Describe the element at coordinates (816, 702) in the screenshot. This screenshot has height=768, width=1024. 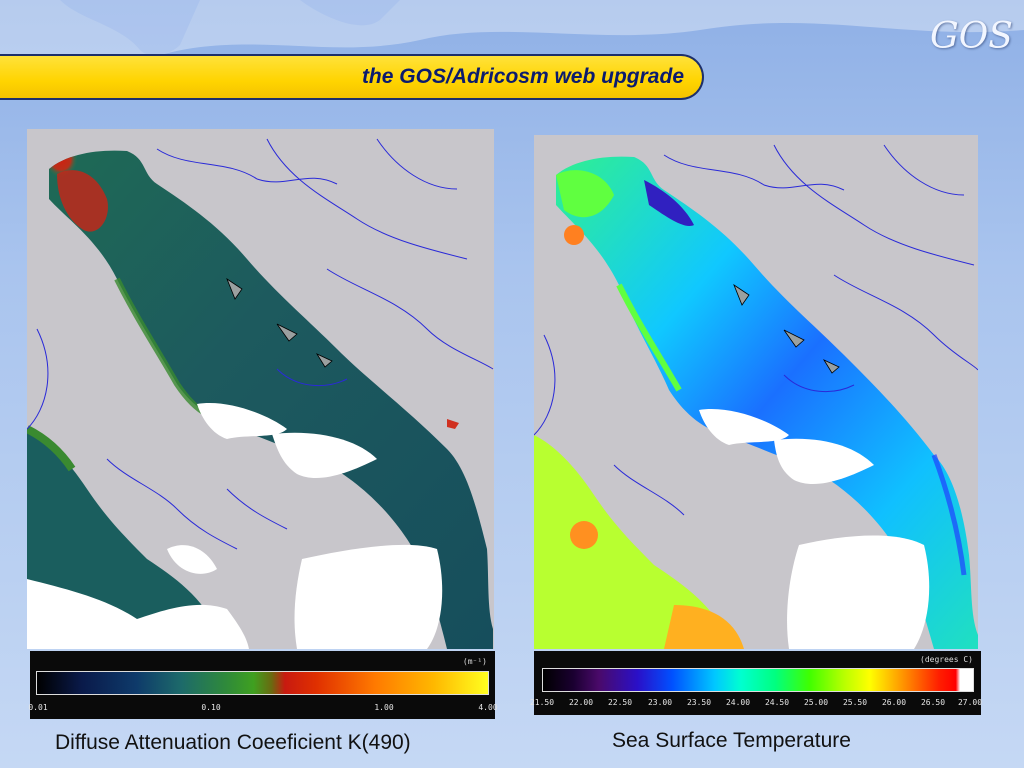
I see `colorbar-tick: 25.00` at that location.